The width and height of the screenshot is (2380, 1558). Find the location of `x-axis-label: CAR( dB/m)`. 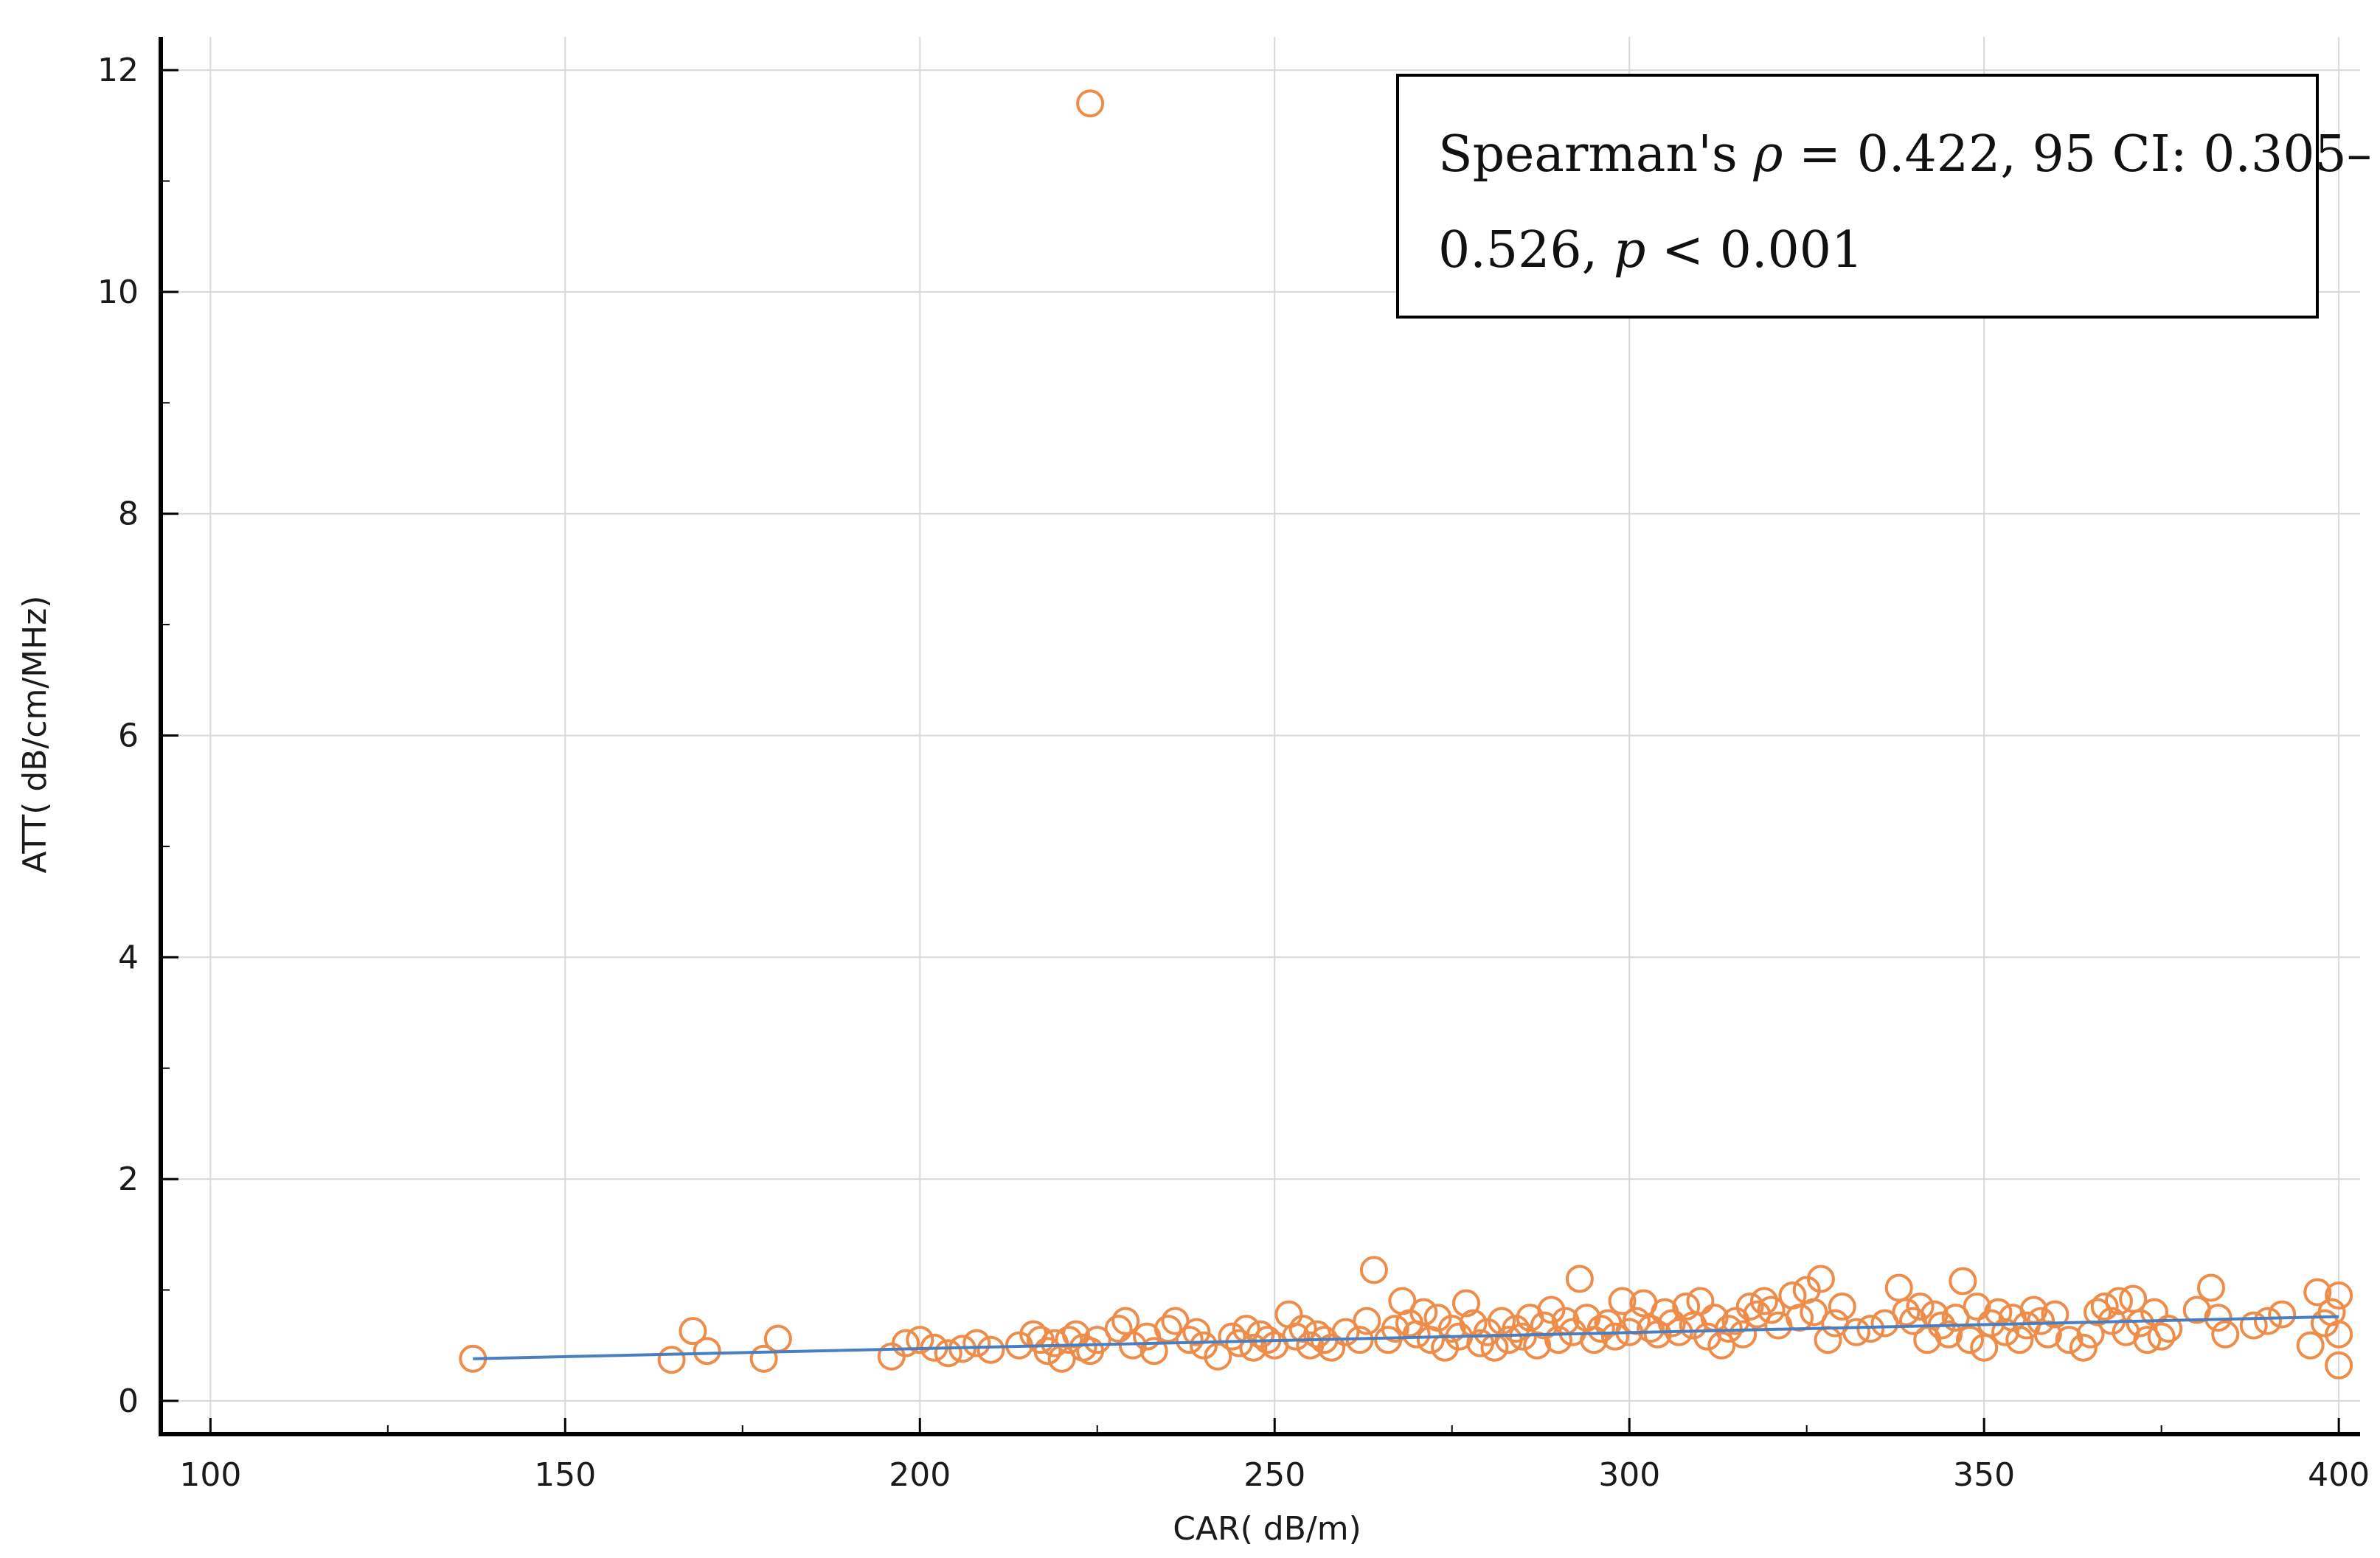

x-axis-label: CAR( dB/m) is located at coordinates (1267, 1529).